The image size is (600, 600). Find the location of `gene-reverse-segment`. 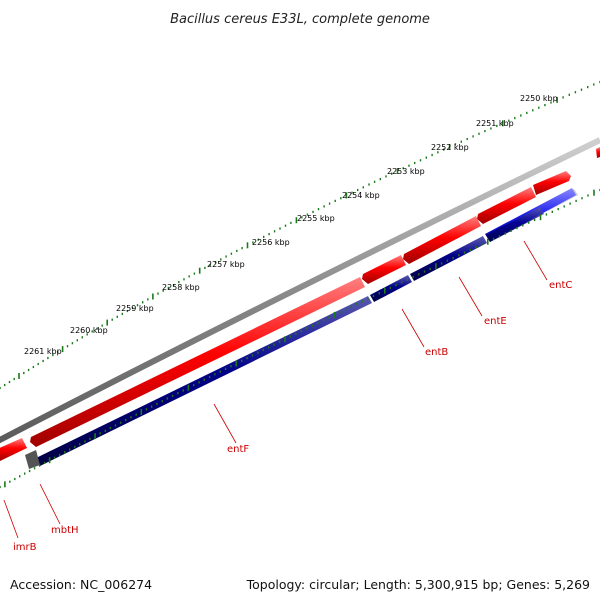

gene-reverse-segment is located at coordinates (515, 224).